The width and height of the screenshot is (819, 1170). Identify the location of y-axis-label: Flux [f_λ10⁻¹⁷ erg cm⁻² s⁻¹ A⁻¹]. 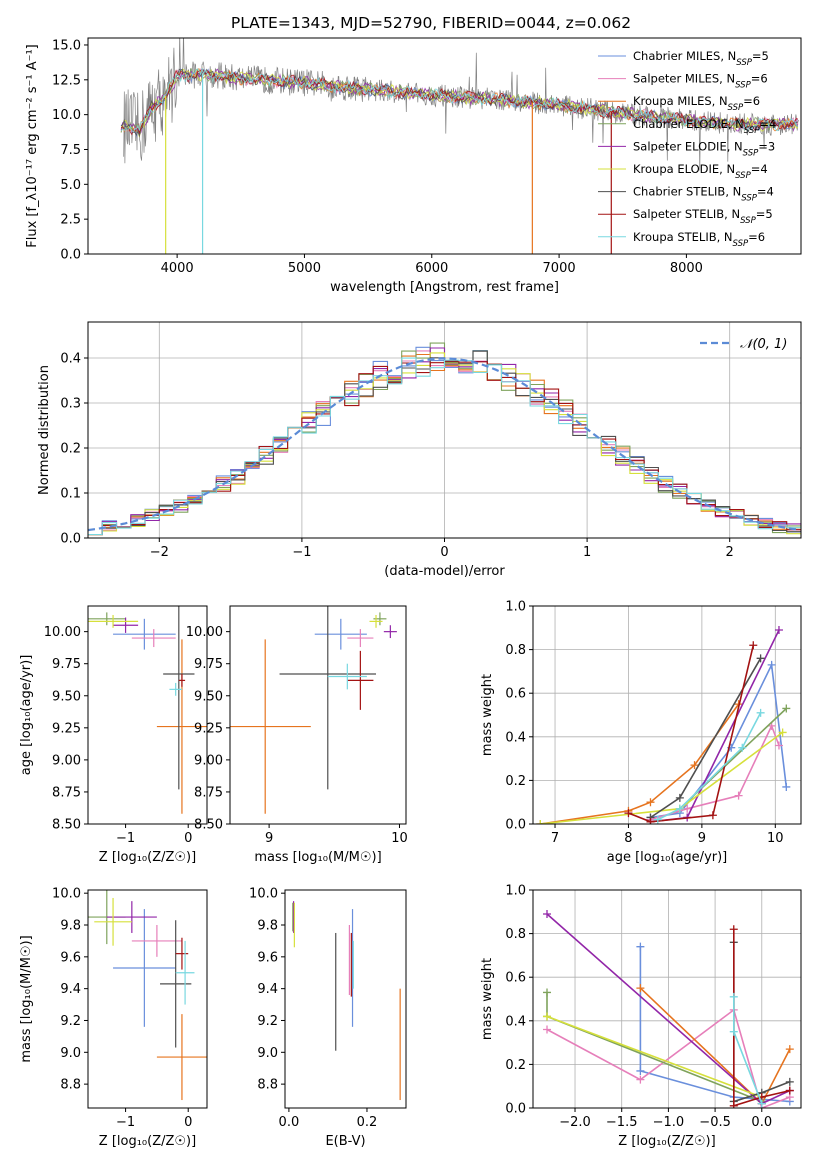
(32, 146).